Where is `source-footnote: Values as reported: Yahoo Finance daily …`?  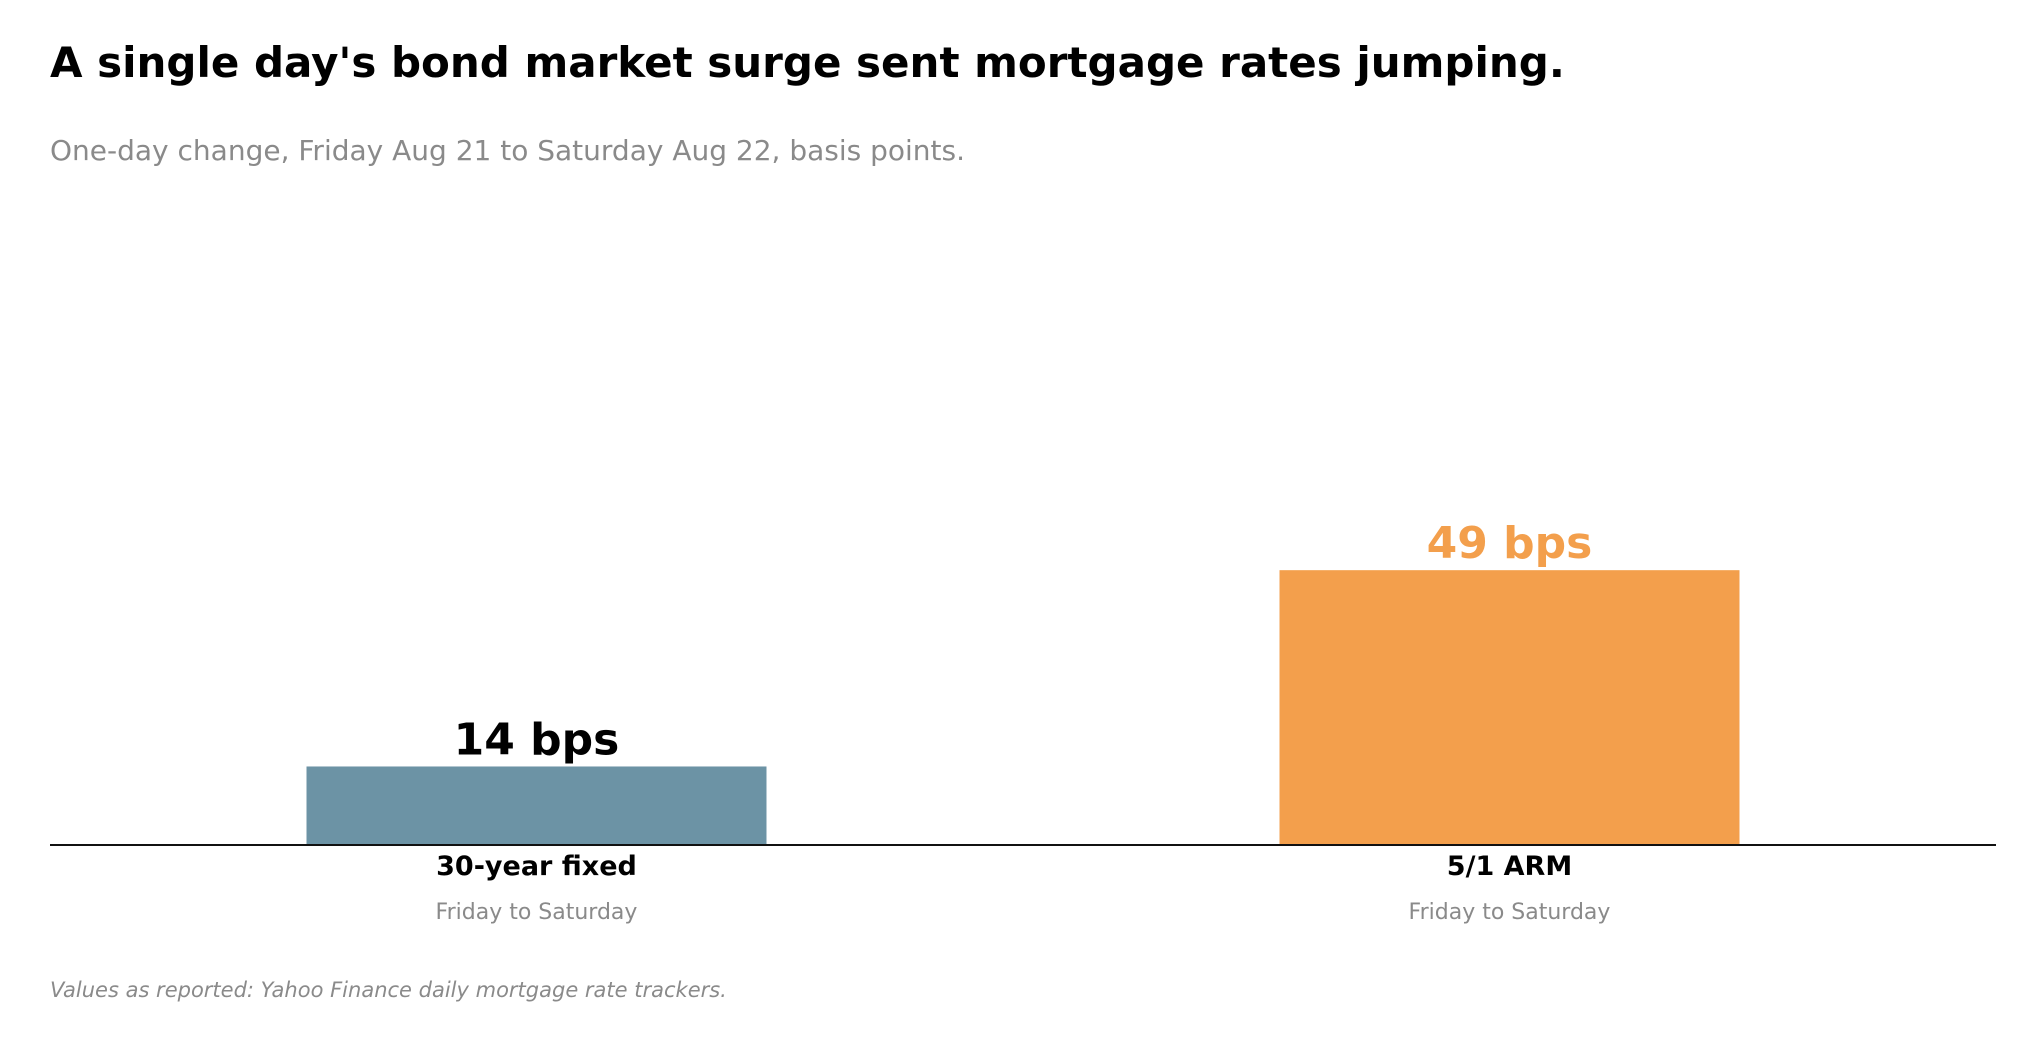
source-footnote: Values as reported: Yahoo Finance daily … is located at coordinates (388, 990).